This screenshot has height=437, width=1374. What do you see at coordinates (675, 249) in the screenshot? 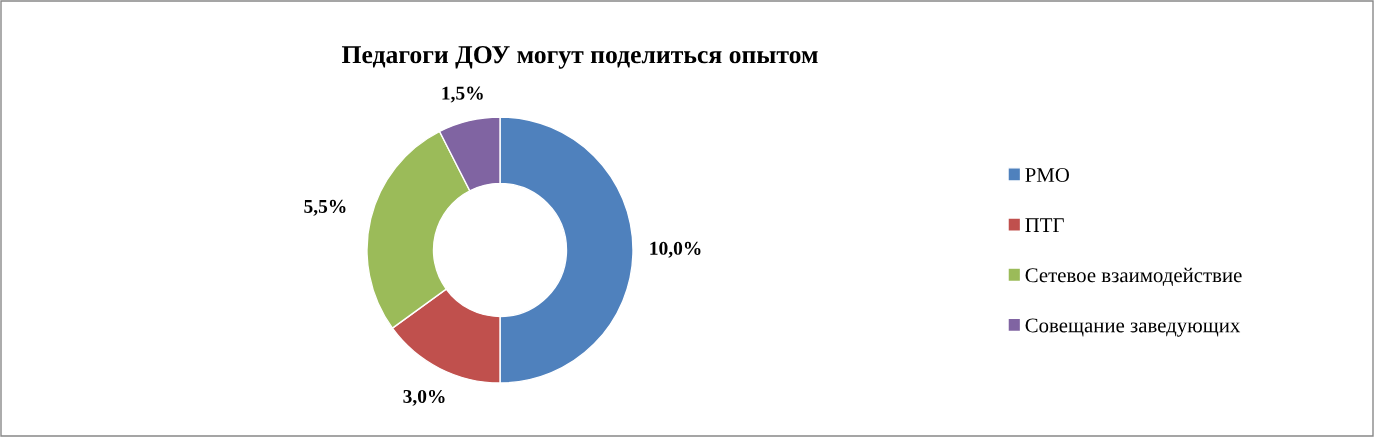
I see `data-label: 10,0%` at bounding box center [675, 249].